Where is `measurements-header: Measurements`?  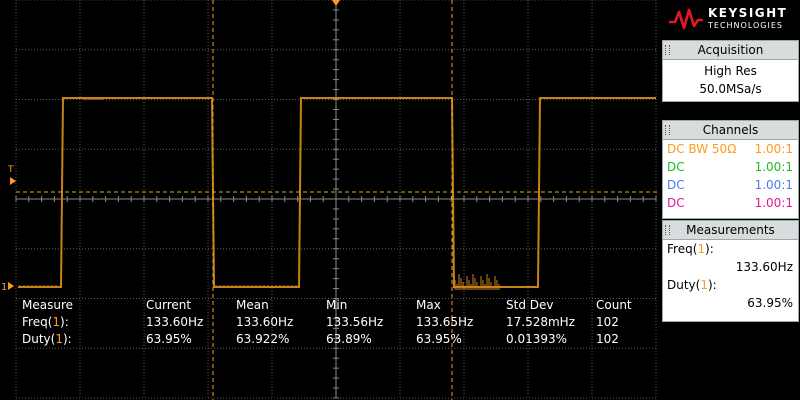
measurements-header: Measurements is located at coordinates (730, 230).